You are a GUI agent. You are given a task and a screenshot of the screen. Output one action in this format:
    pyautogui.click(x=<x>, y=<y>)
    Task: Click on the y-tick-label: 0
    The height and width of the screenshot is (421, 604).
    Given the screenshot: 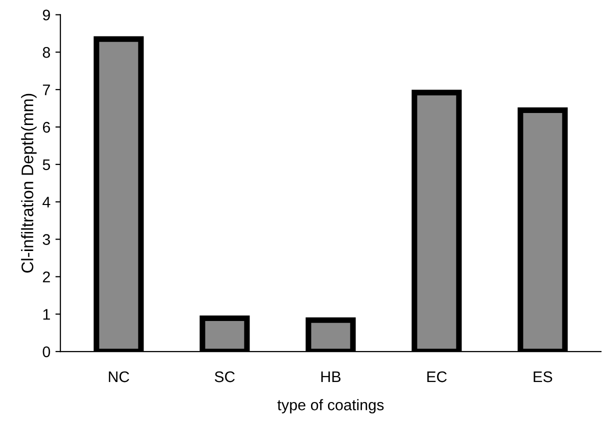 What is the action you would take?
    pyautogui.click(x=46, y=352)
    